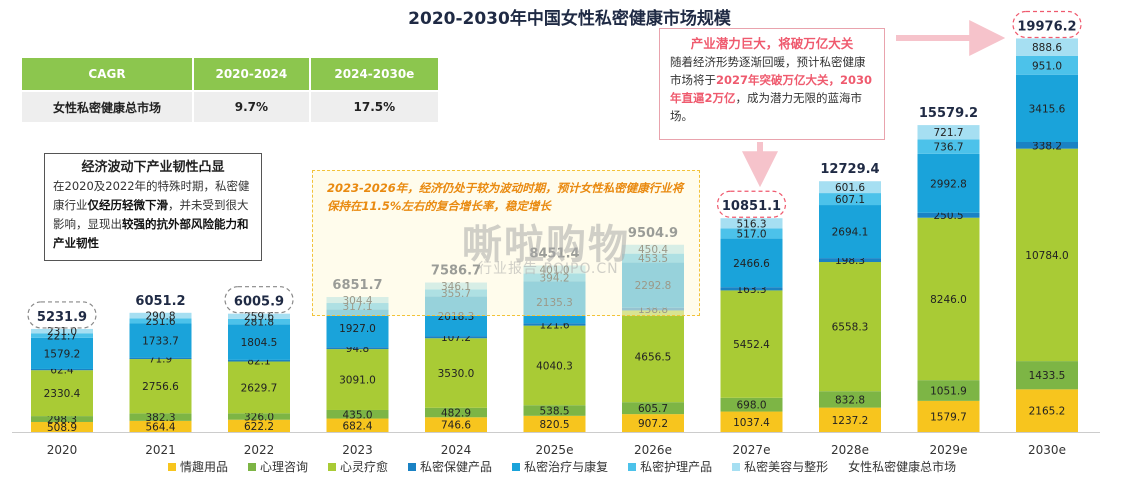 The width and height of the screenshot is (1139, 479). Describe the element at coordinates (259, 418) in the screenshot. I see `data-label: 326.0` at that location.